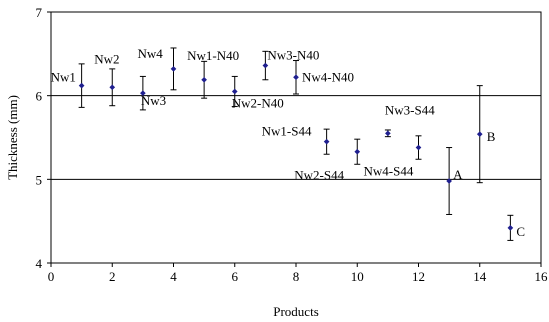 This screenshot has height=322, width=549. What do you see at coordinates (235, 276) in the screenshot?
I see `x-tick-label: 6` at bounding box center [235, 276].